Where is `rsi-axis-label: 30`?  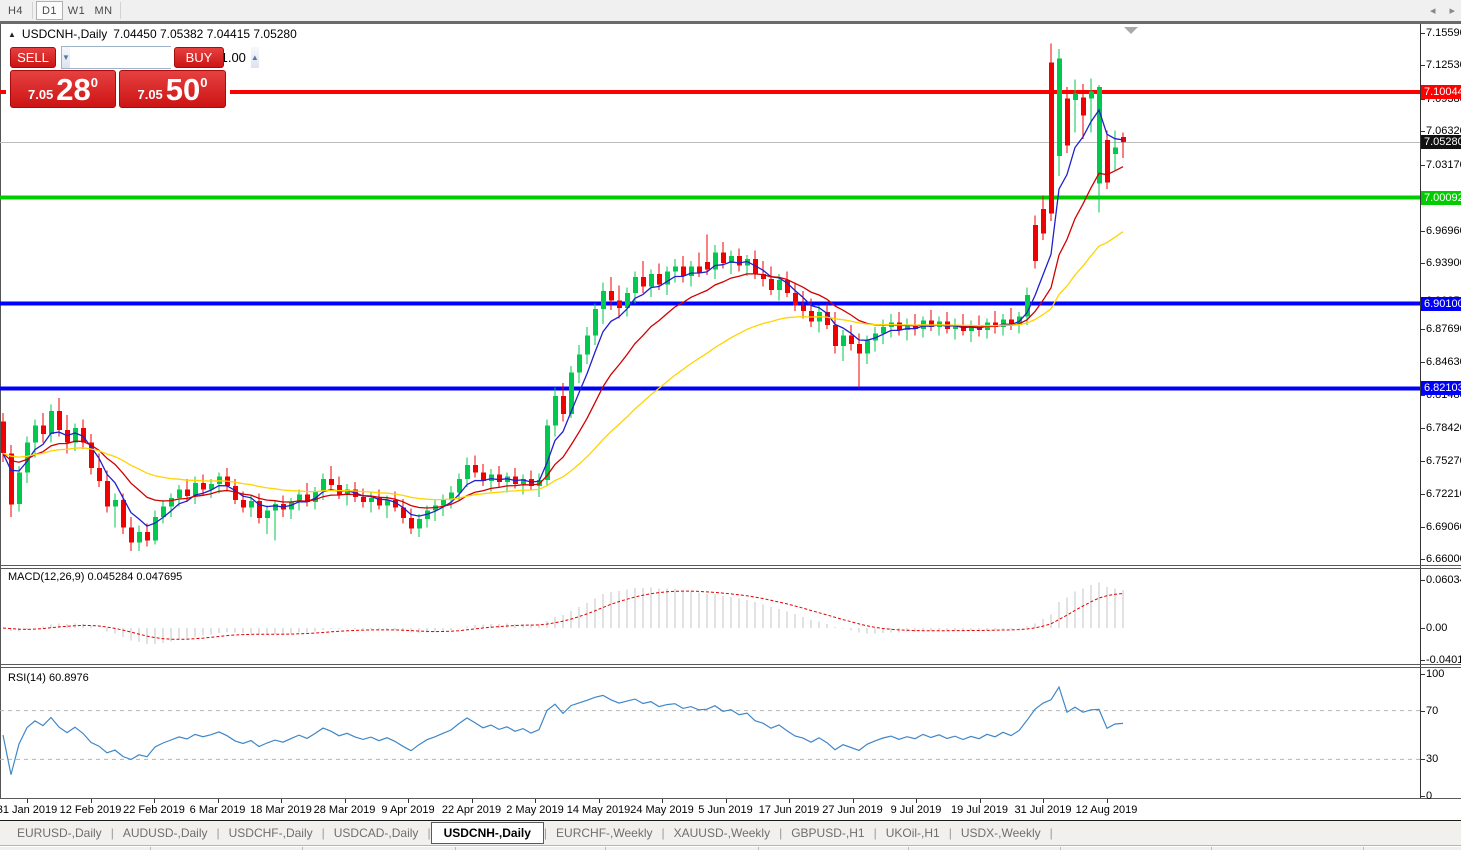
rsi-axis-label: 30 is located at coordinates (1432, 759).